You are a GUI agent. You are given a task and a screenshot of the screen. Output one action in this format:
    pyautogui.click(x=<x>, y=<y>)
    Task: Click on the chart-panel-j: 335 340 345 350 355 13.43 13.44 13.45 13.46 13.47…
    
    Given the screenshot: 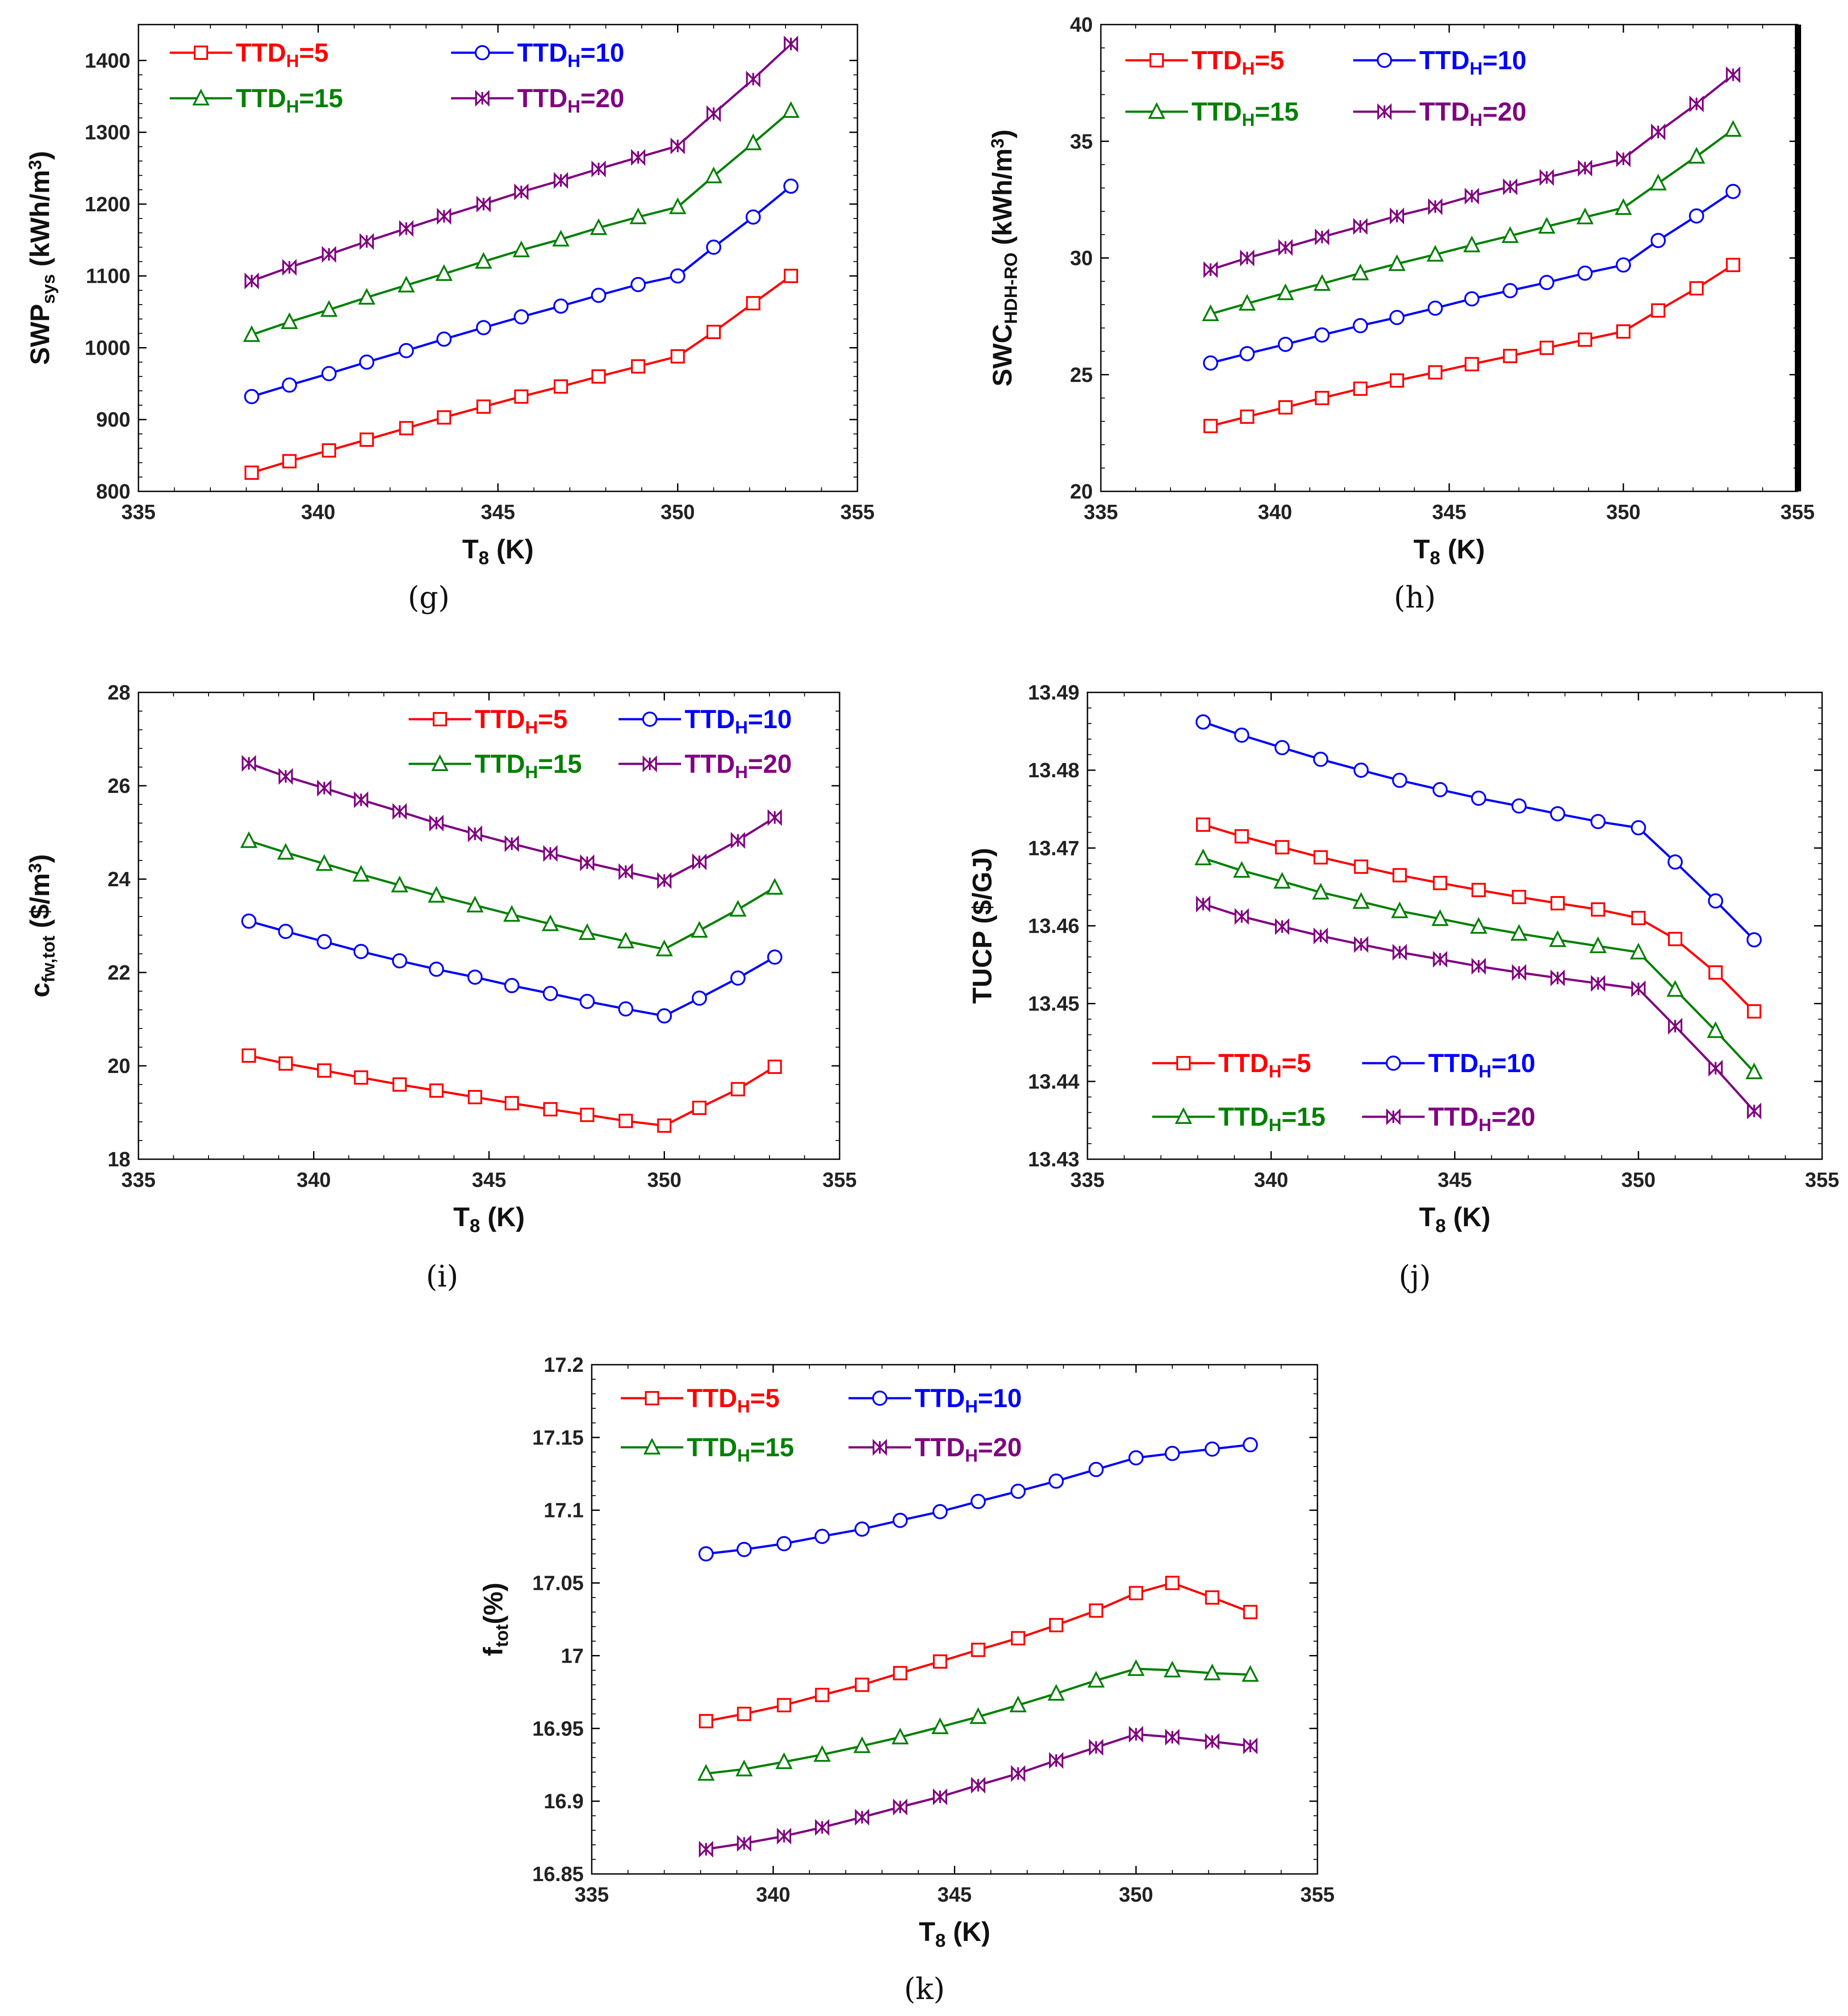 What is the action you would take?
    pyautogui.click(x=1403, y=987)
    